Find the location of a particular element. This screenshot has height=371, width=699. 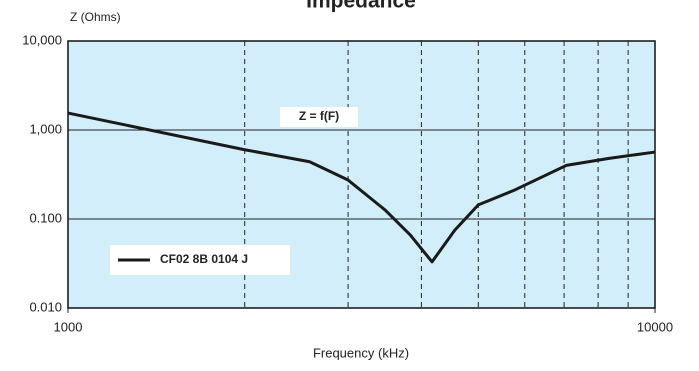

chart-title: Impedance is located at coordinates (361, 6).